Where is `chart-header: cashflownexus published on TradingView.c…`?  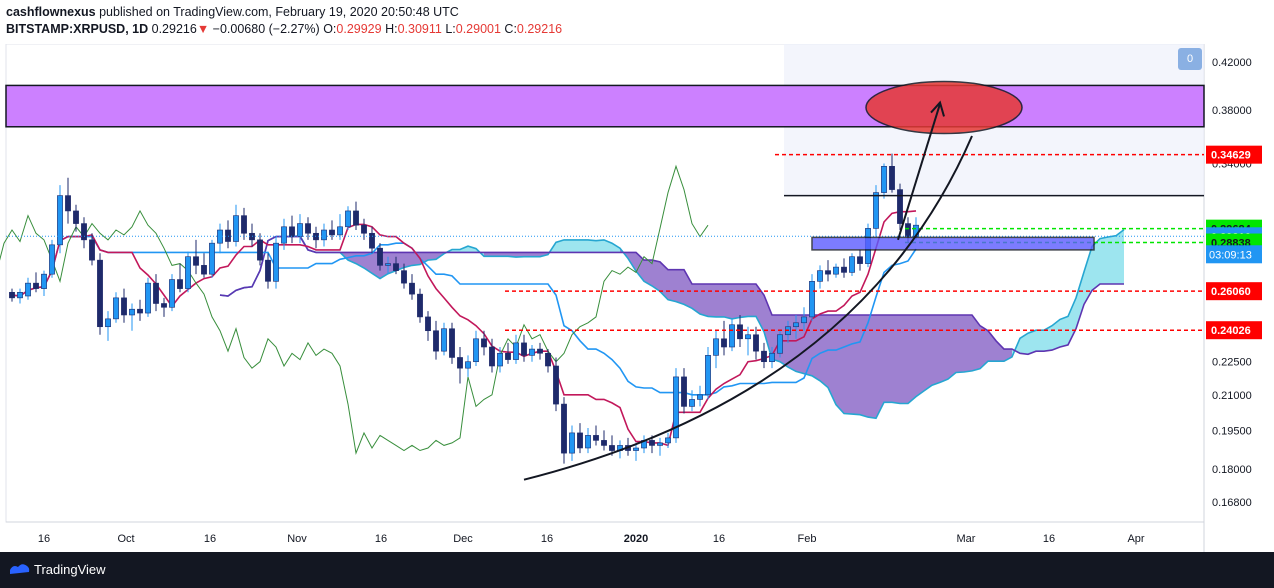 chart-header: cashflownexus published on TradingView.c… is located at coordinates (284, 21).